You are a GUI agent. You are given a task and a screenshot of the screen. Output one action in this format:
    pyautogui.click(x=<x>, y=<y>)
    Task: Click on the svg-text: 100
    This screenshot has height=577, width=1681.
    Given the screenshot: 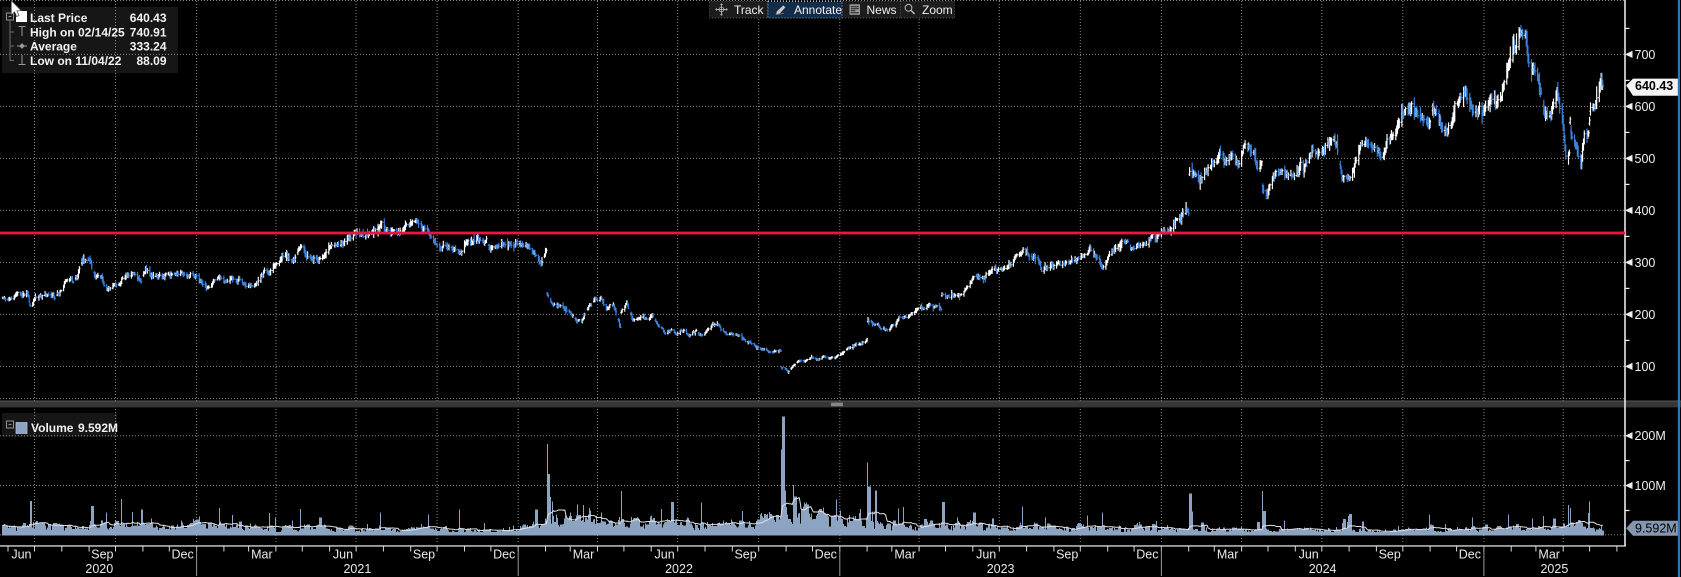 What is the action you would take?
    pyautogui.click(x=1645, y=367)
    